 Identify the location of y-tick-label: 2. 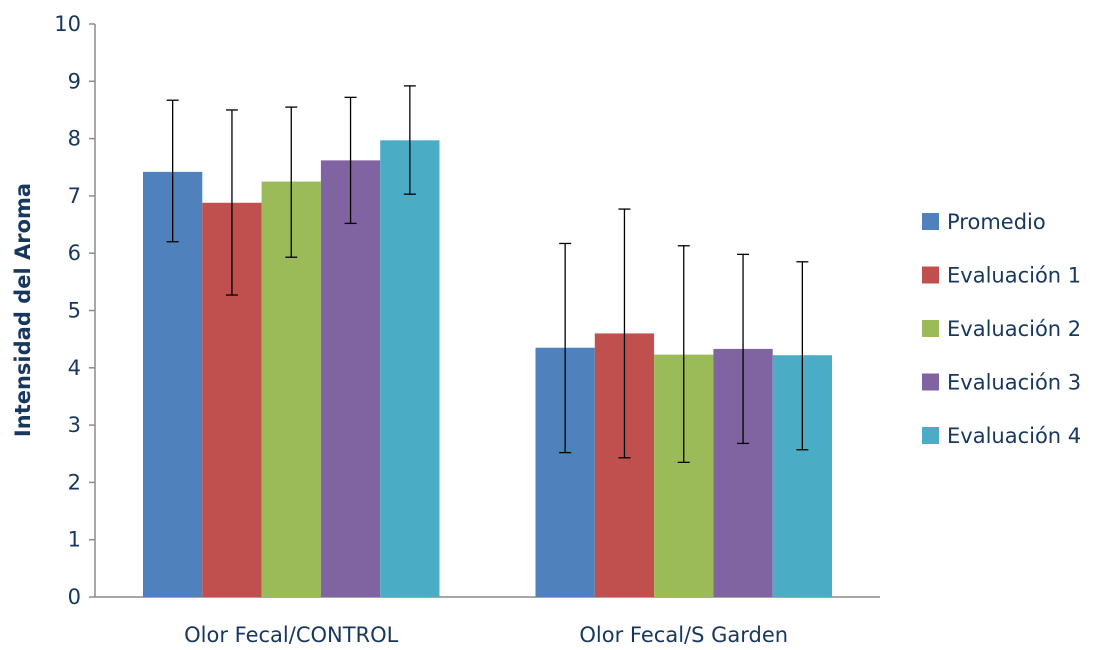
(74, 482).